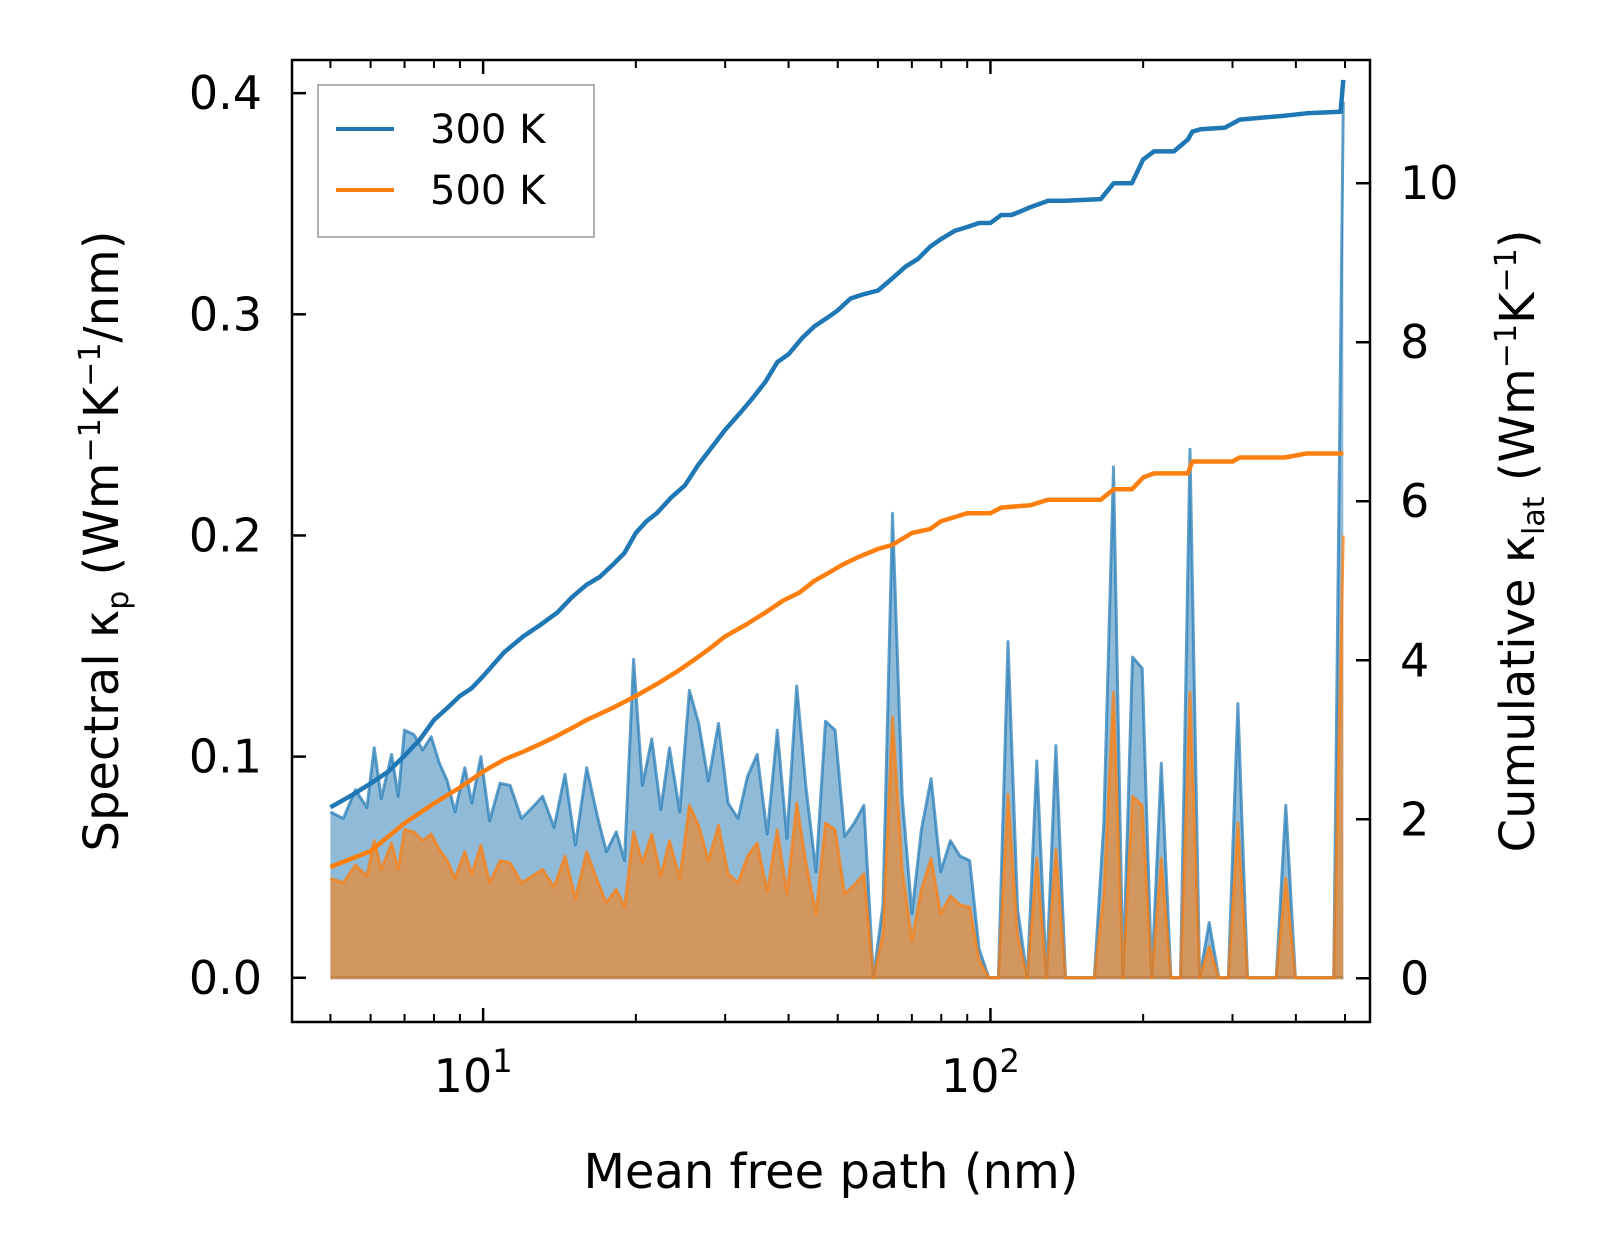  What do you see at coordinates (1429, 183) in the screenshot?
I see `y-right-tick-label: 10` at bounding box center [1429, 183].